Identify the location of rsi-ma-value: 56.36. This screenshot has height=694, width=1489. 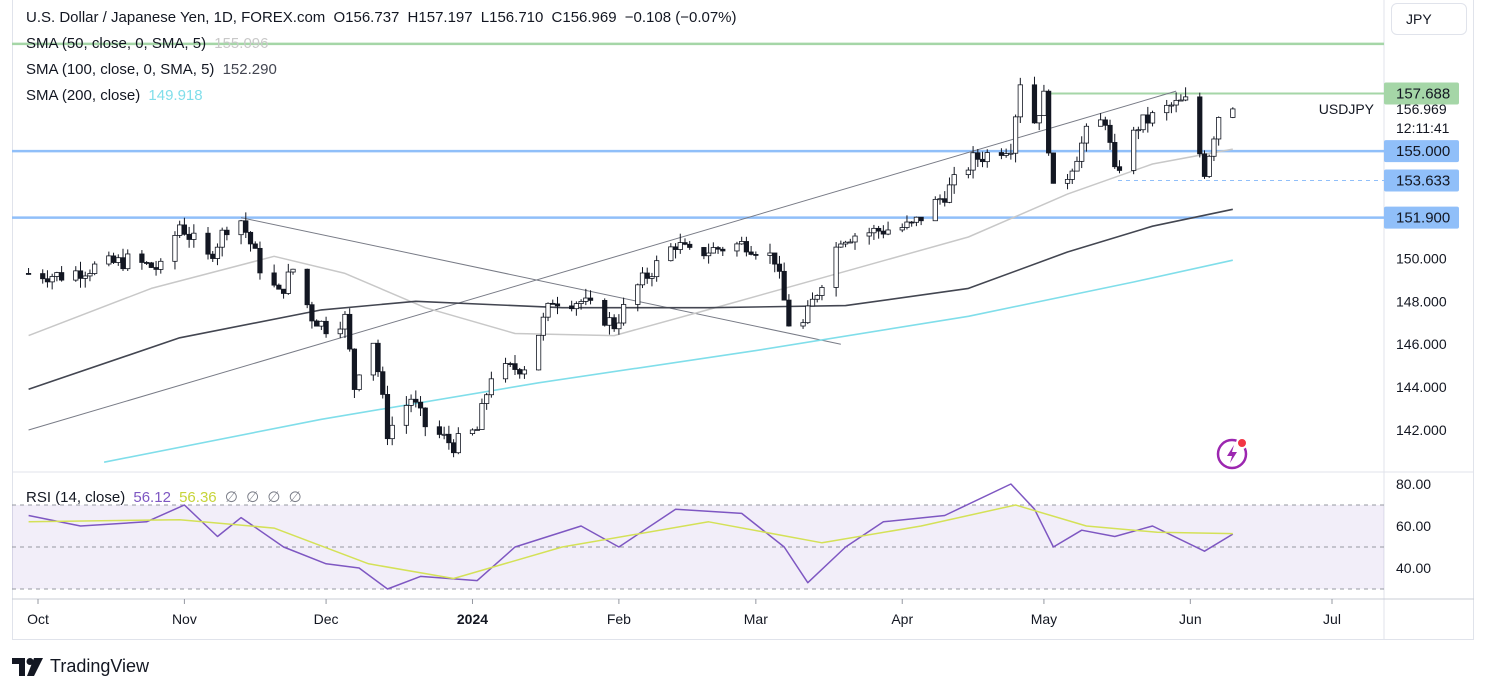
(198, 497).